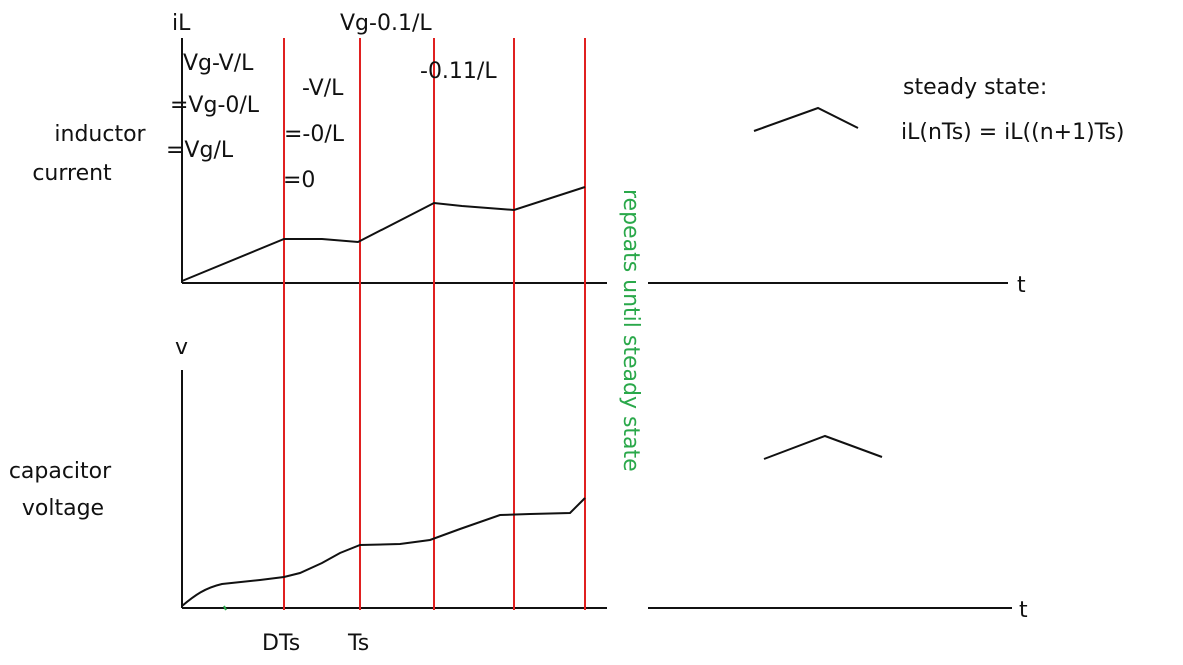  What do you see at coordinates (383, 552) in the screenshot?
I see `capacitor-voltage-waveform` at bounding box center [383, 552].